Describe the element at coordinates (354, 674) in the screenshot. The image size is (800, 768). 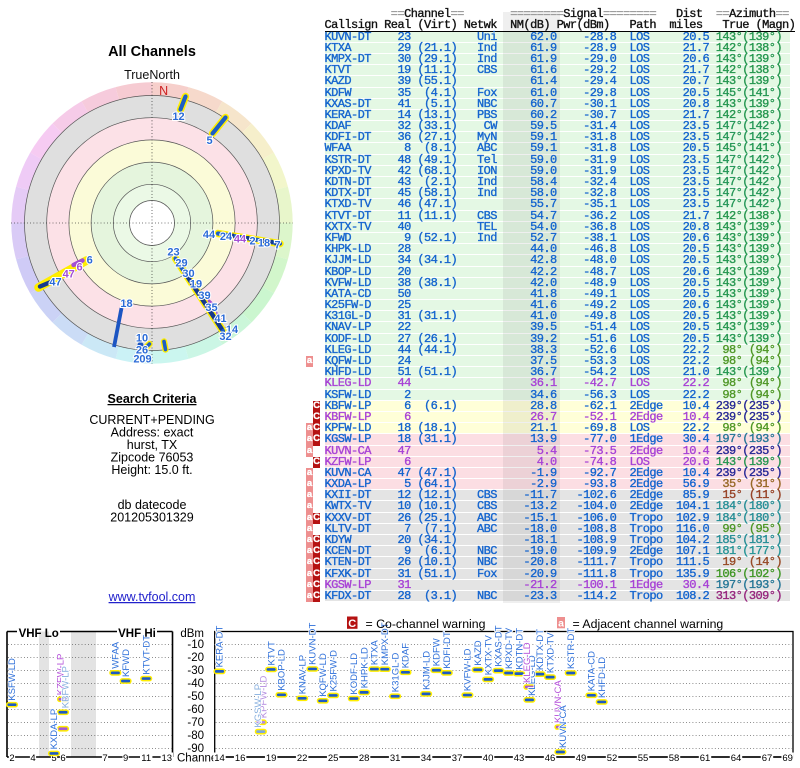
I see `svg-text: KODF-LD` at that location.